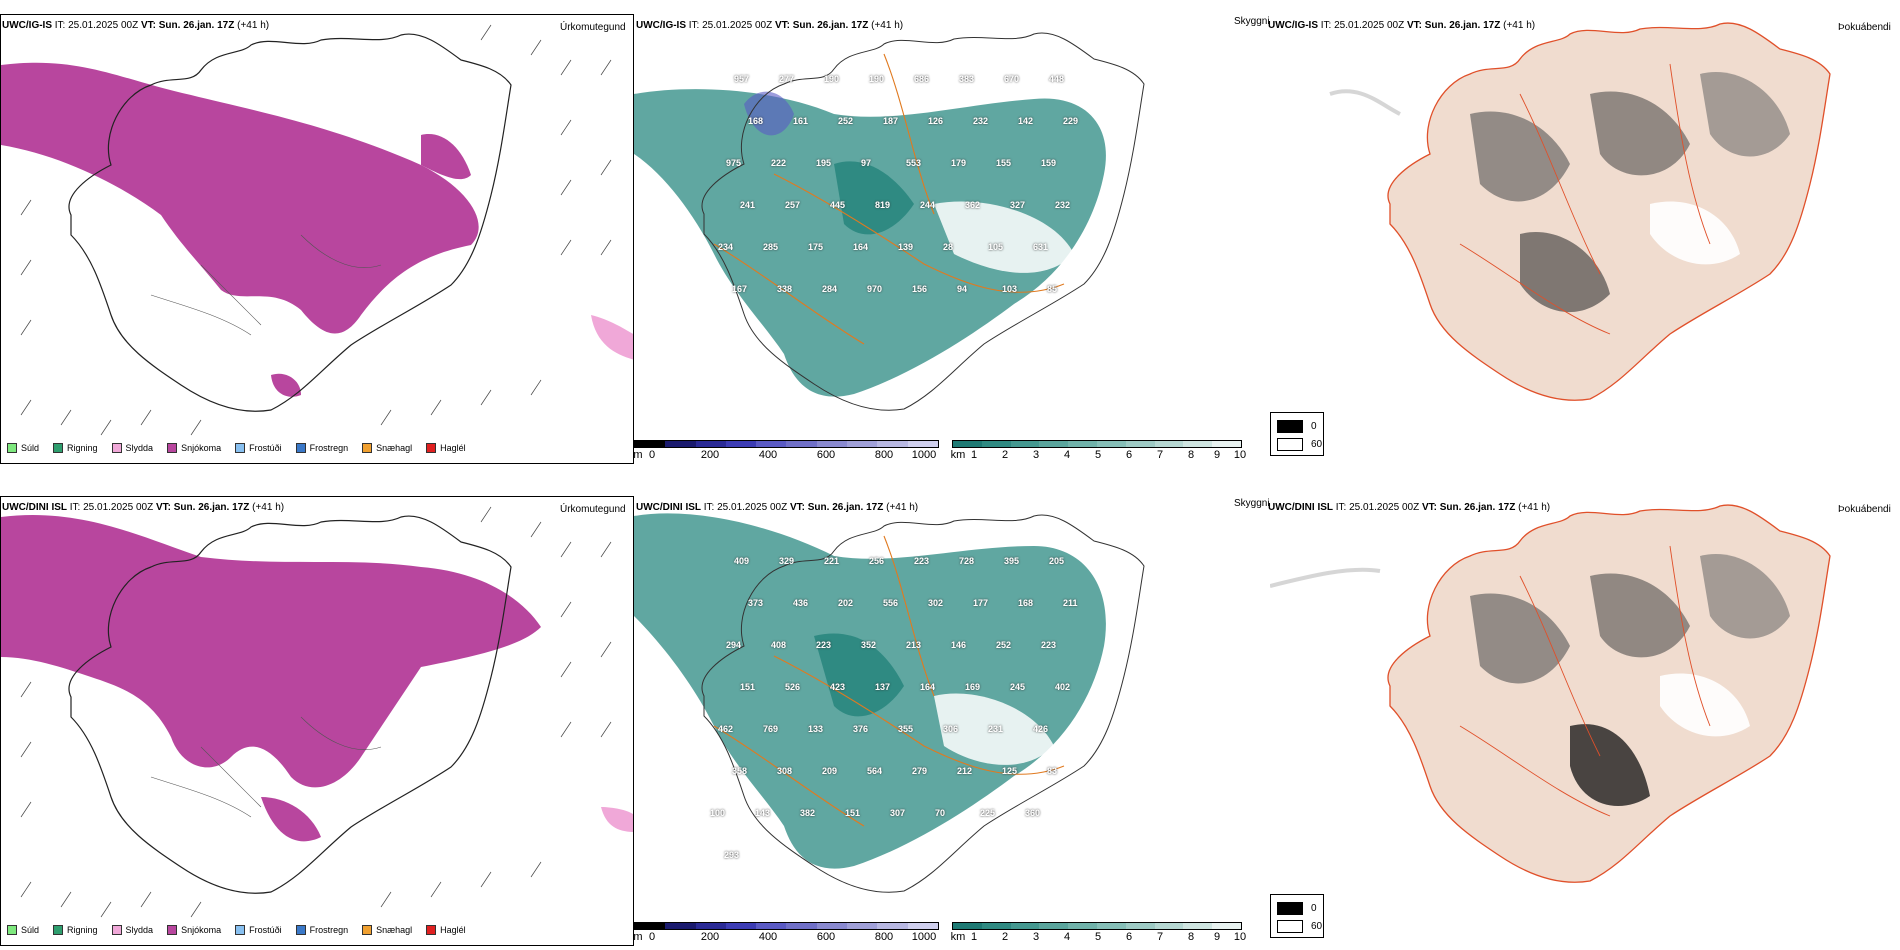 This screenshot has width=1900, height=950. I want to click on height-label: 156, so click(920, 289).